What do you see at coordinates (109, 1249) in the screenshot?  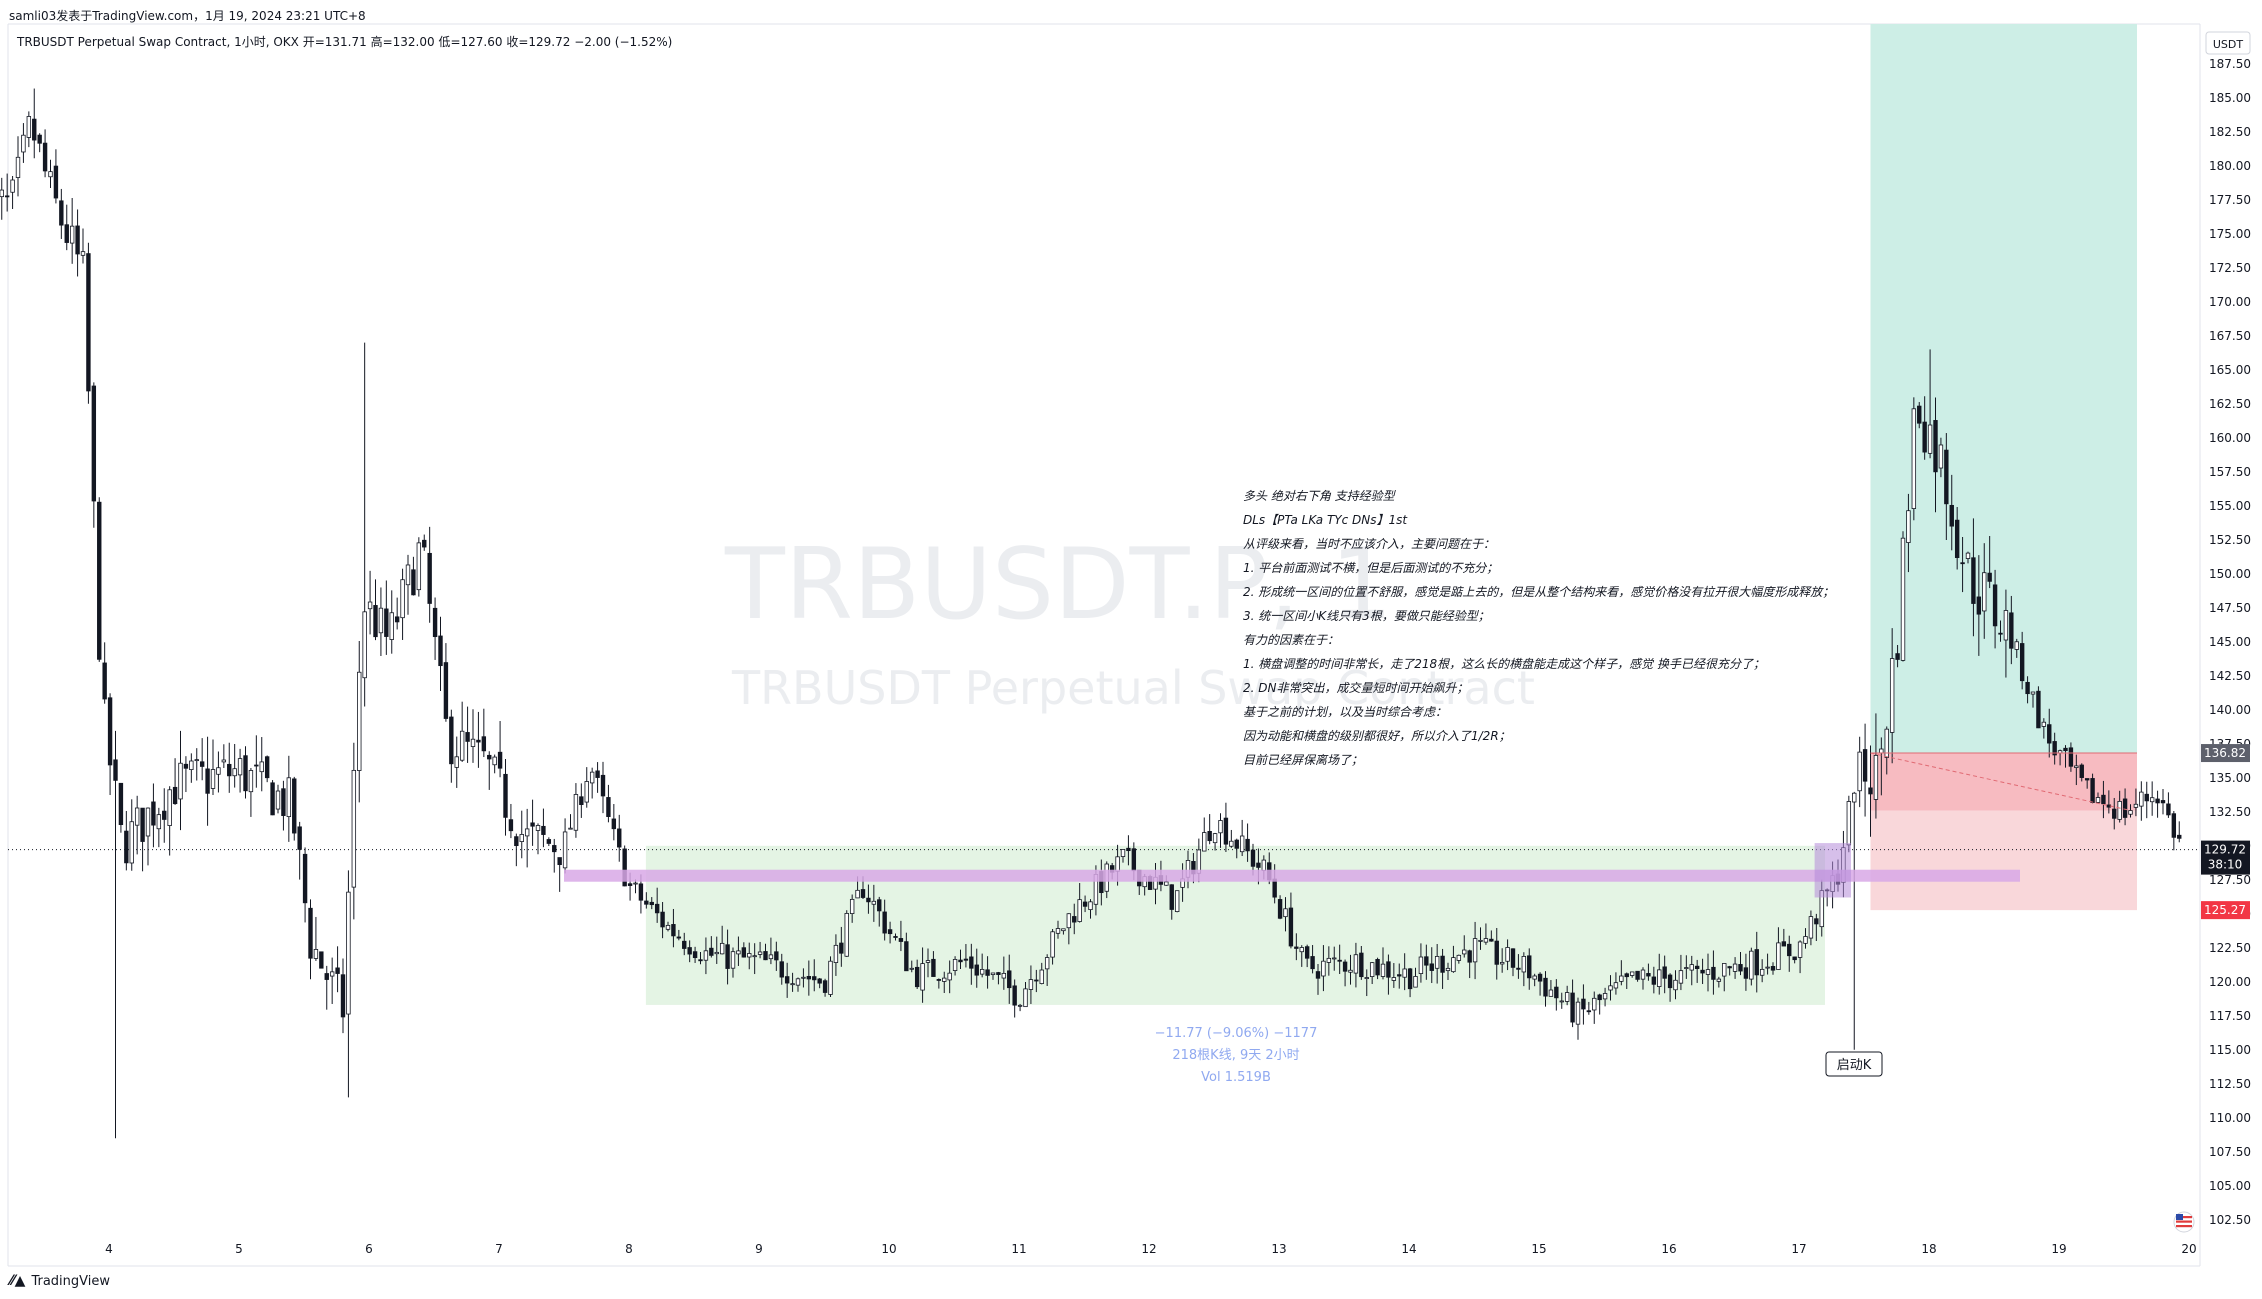 I see `date-tick-label: 4` at bounding box center [109, 1249].